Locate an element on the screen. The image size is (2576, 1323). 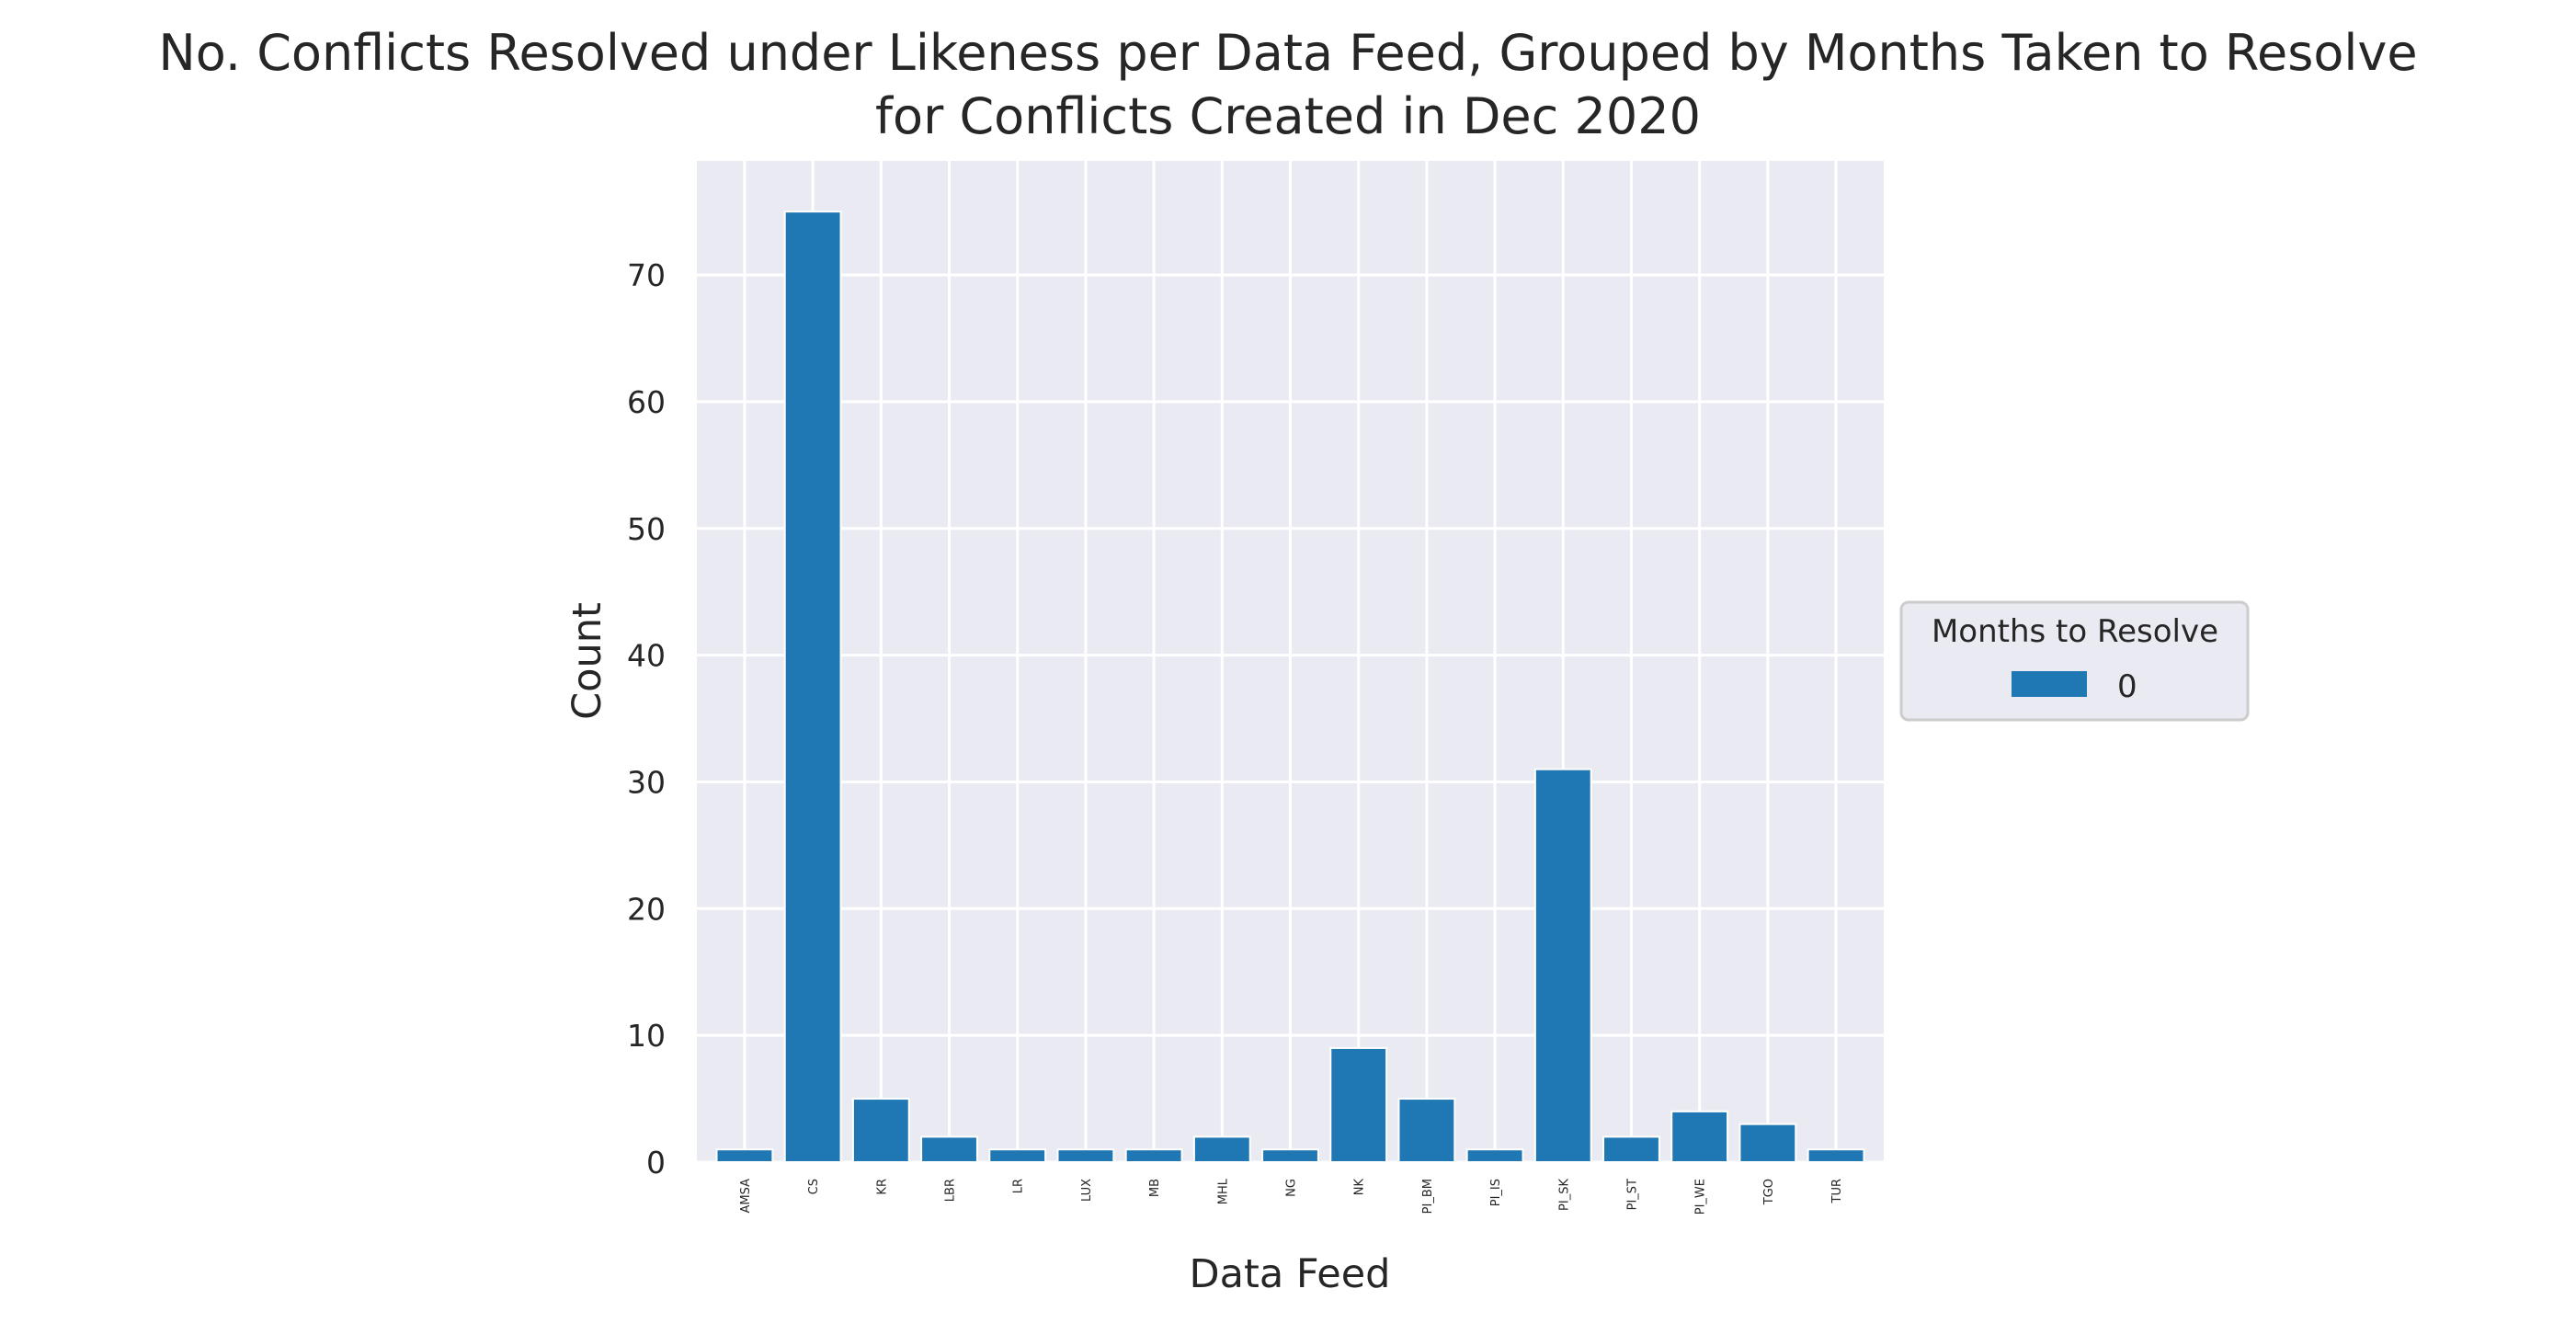
x-tick-label: LR is located at coordinates (1019, 1186).